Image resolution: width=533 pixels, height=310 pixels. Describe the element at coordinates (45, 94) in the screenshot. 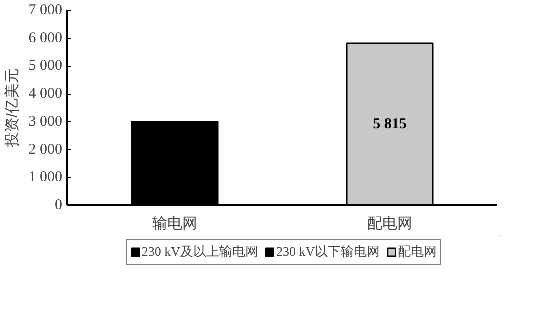

I see `y-tick-label: 4 000` at that location.